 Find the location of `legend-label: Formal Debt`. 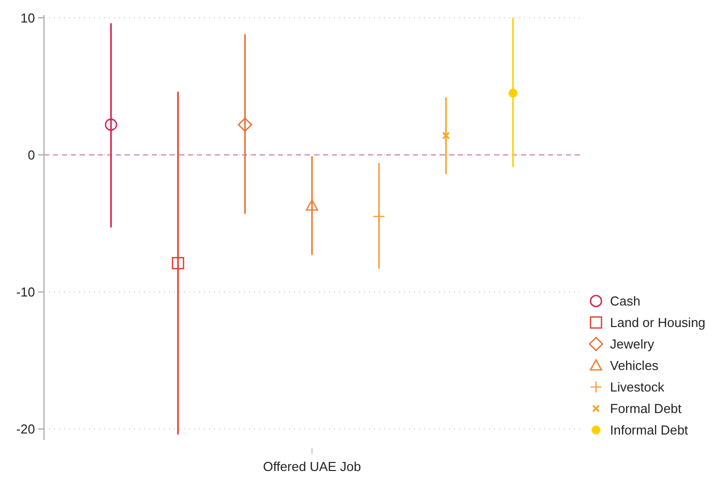

legend-label: Formal Debt is located at coordinates (646, 408).